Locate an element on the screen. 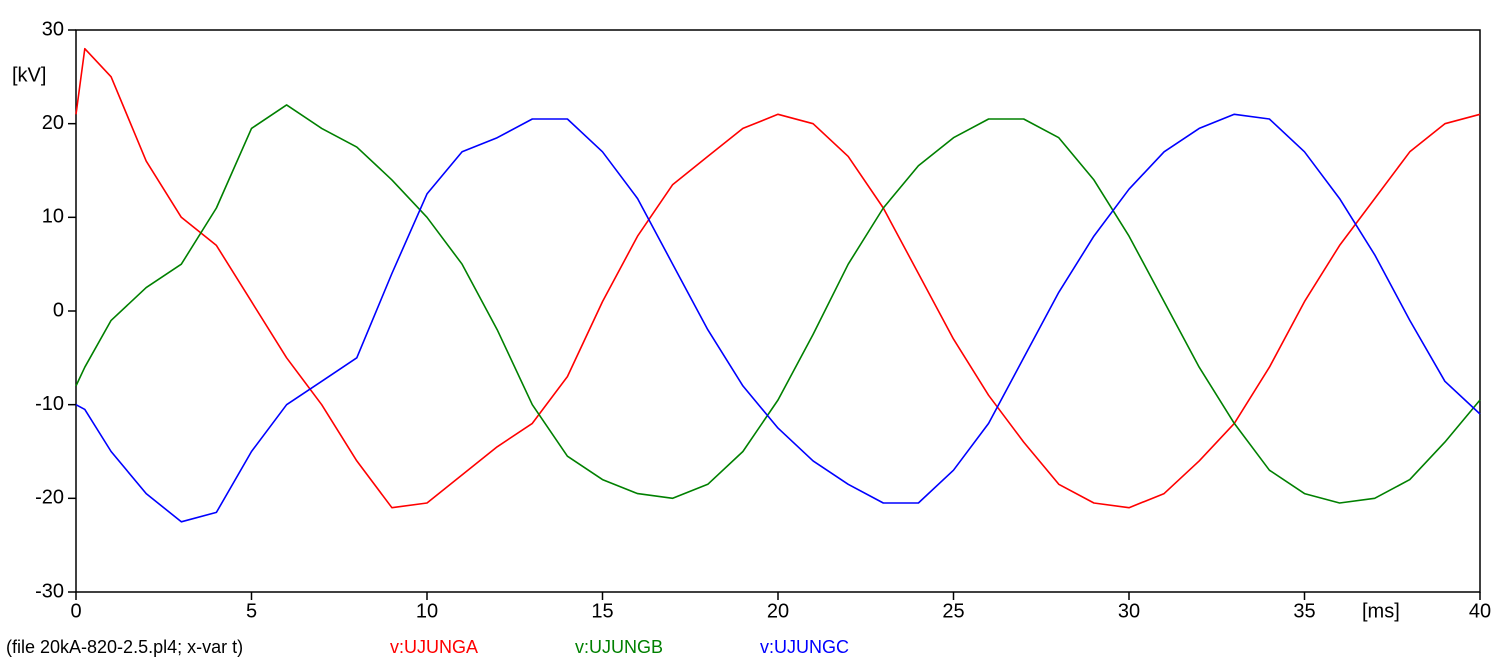  footer: (file 20kA-820-2.5.pl4; x-var t) is located at coordinates (124, 647).